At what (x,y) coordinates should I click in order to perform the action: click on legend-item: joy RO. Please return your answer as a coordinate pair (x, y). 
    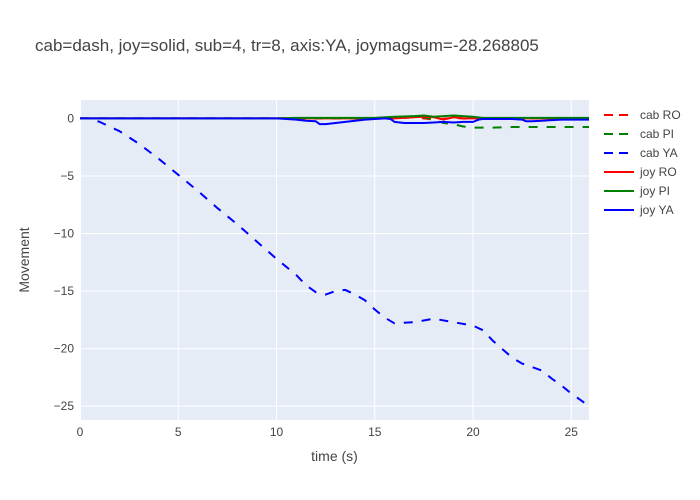
    Looking at the image, I should click on (640, 172).